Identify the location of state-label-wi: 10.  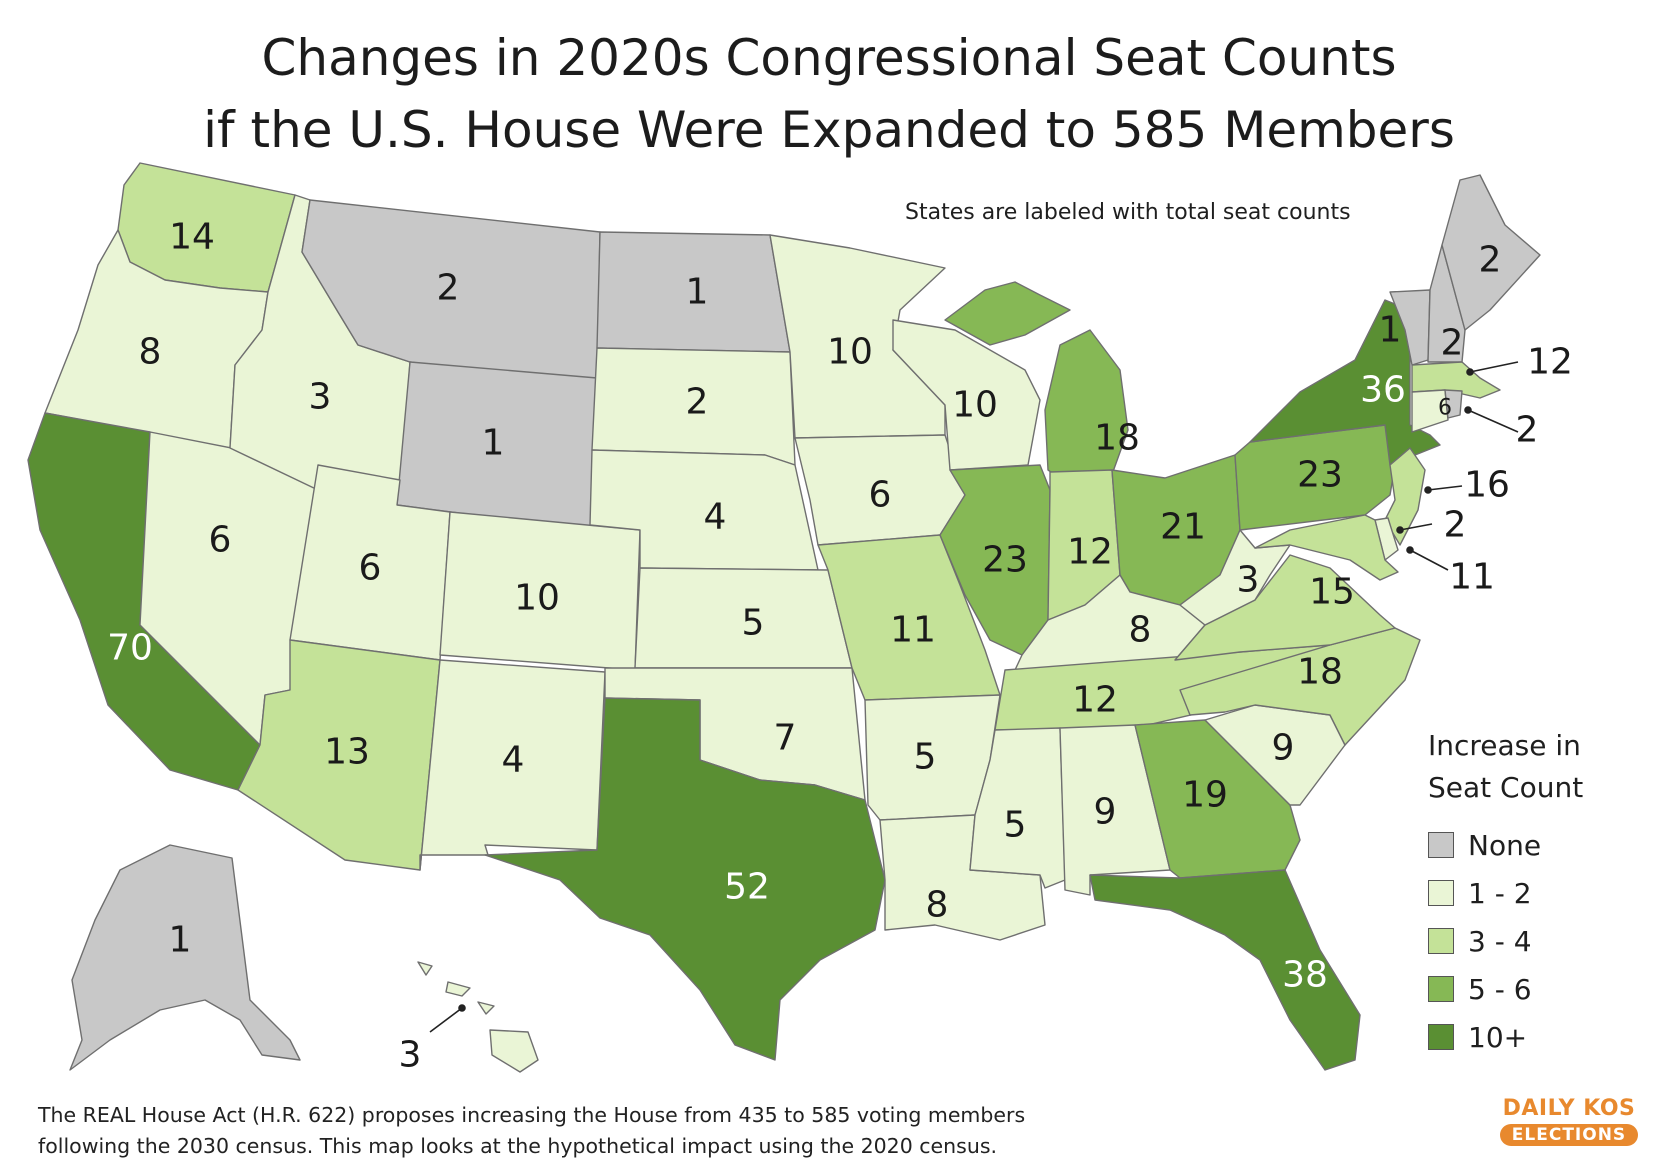
(975, 405).